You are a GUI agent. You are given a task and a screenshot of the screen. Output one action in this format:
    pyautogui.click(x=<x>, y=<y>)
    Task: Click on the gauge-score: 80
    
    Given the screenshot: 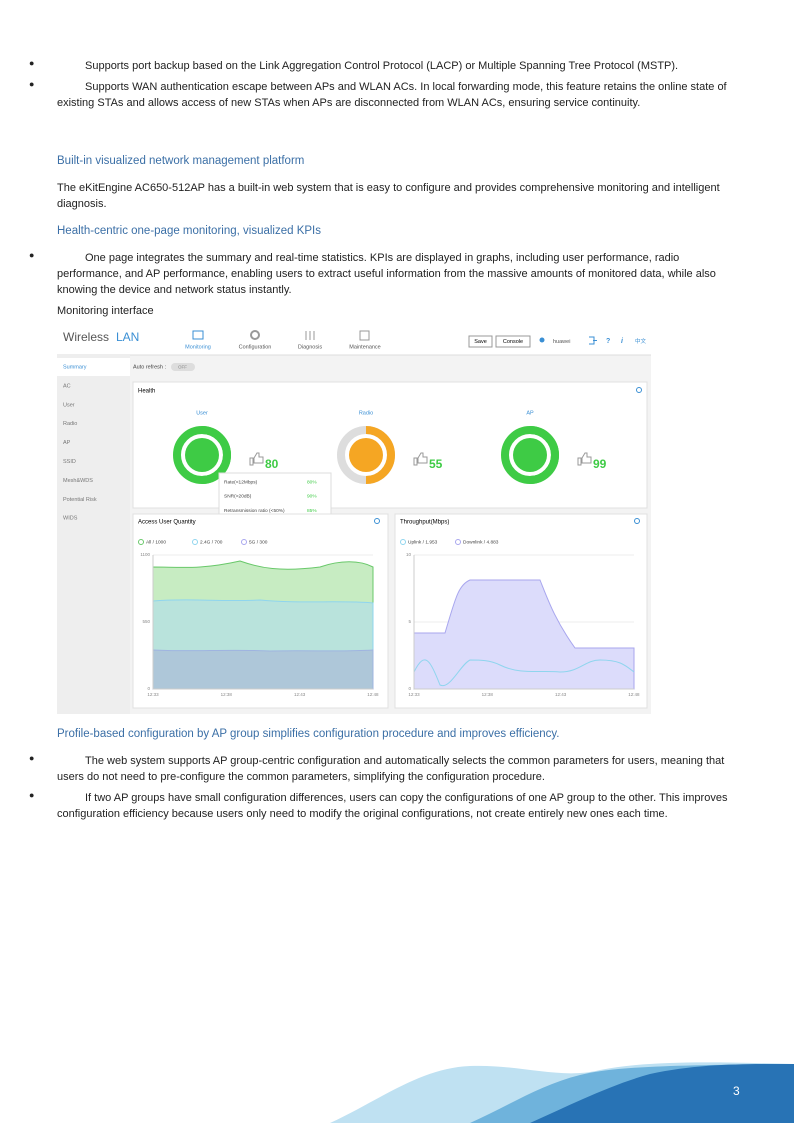 What is the action you would take?
    pyautogui.click(x=272, y=464)
    